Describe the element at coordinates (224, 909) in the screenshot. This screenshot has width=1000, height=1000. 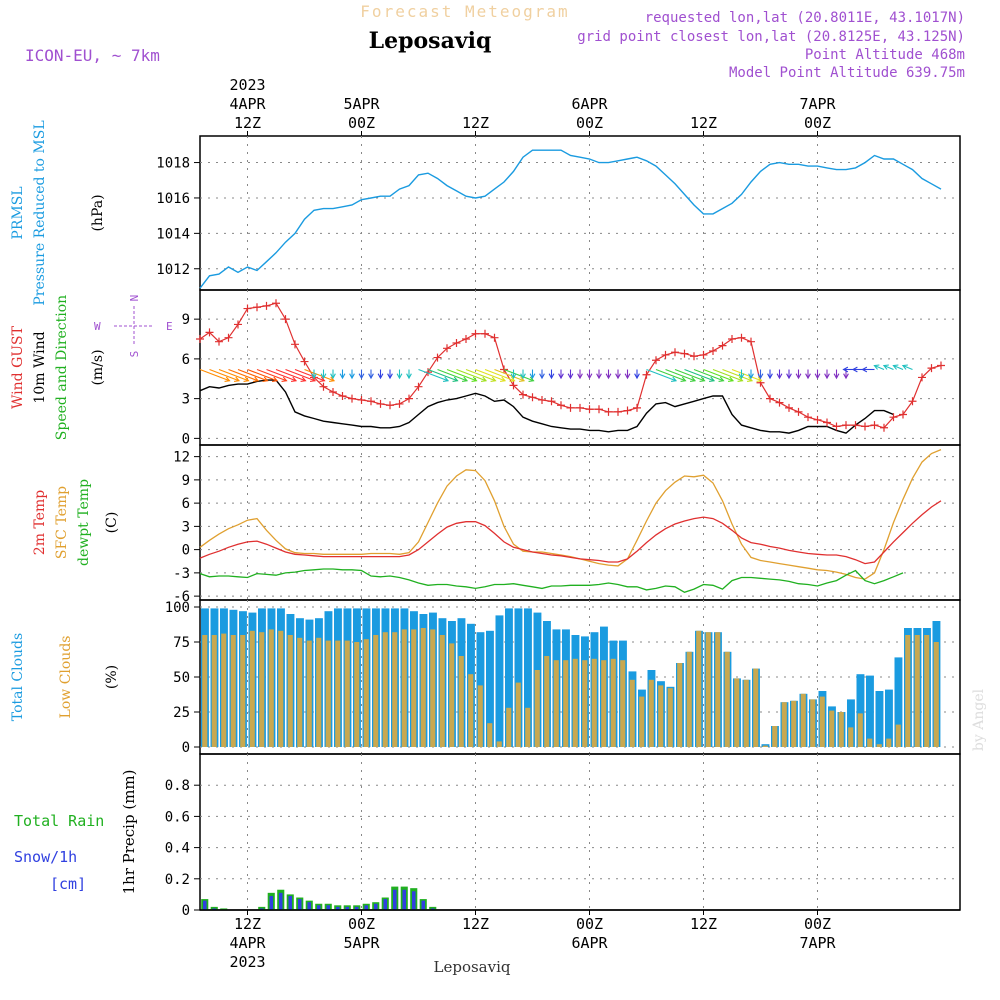
I see `rain-bar` at that location.